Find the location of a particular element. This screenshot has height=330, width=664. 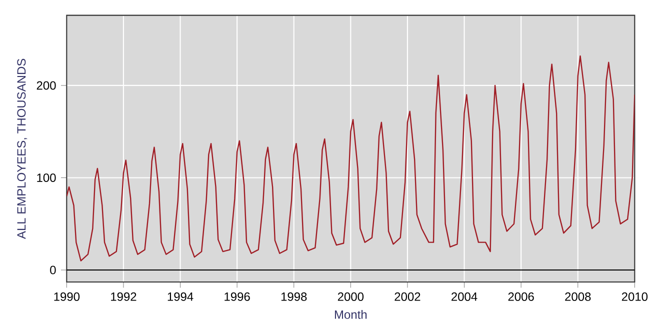

x-axis-title: Month is located at coordinates (350, 314).